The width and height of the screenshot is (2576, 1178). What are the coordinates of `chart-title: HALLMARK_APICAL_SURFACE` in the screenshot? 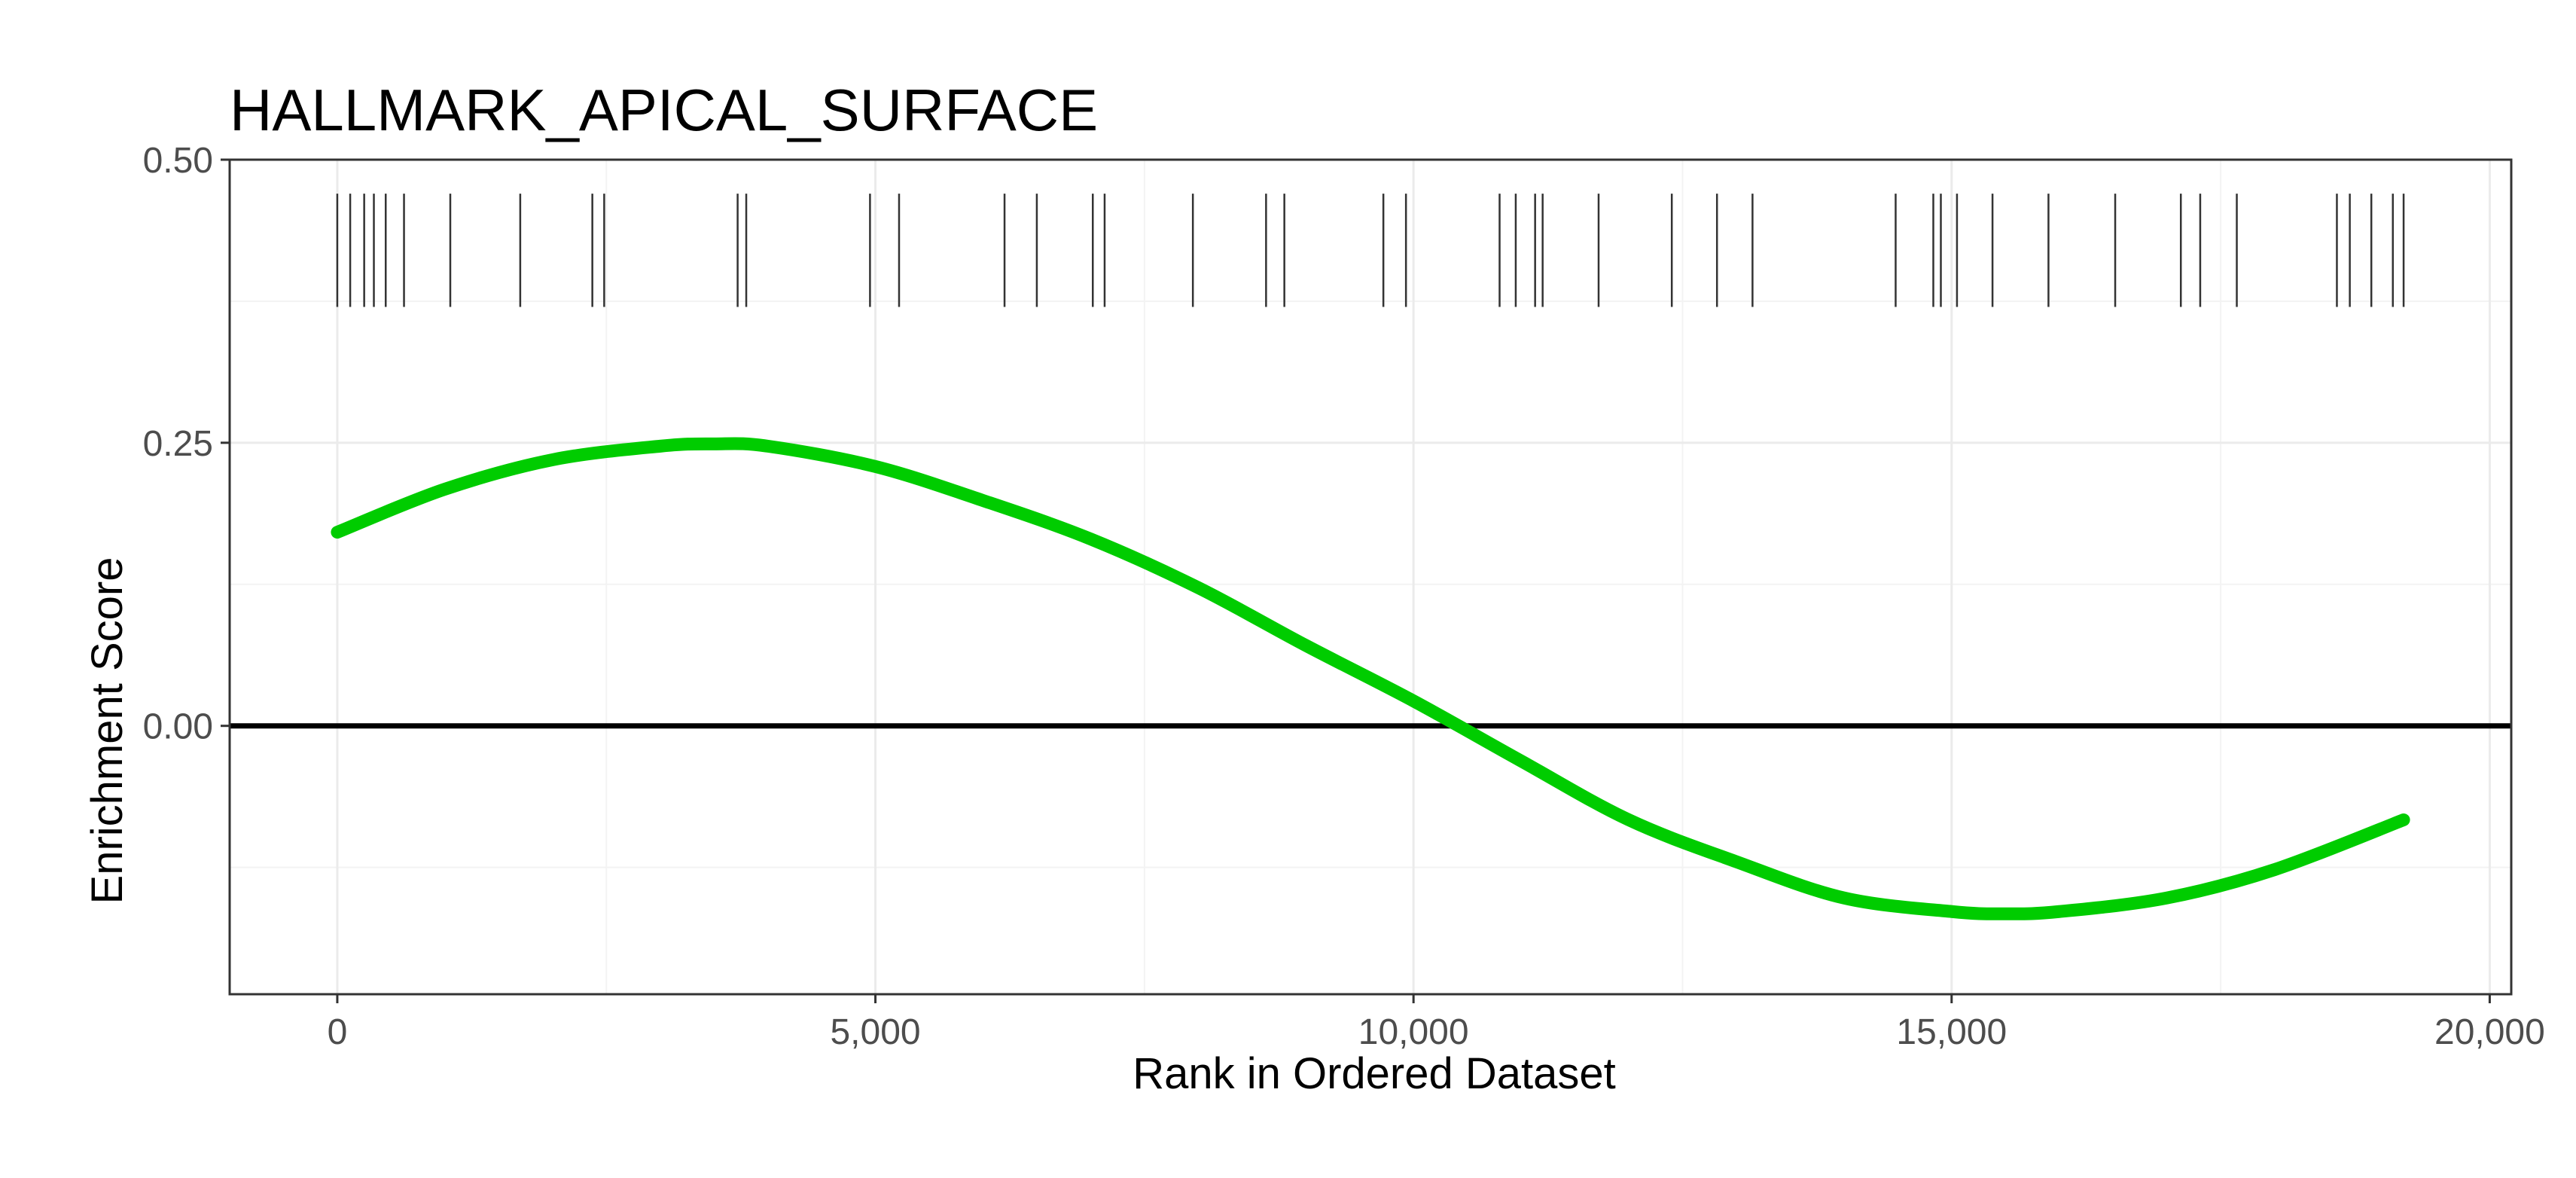 It's located at (664, 110).